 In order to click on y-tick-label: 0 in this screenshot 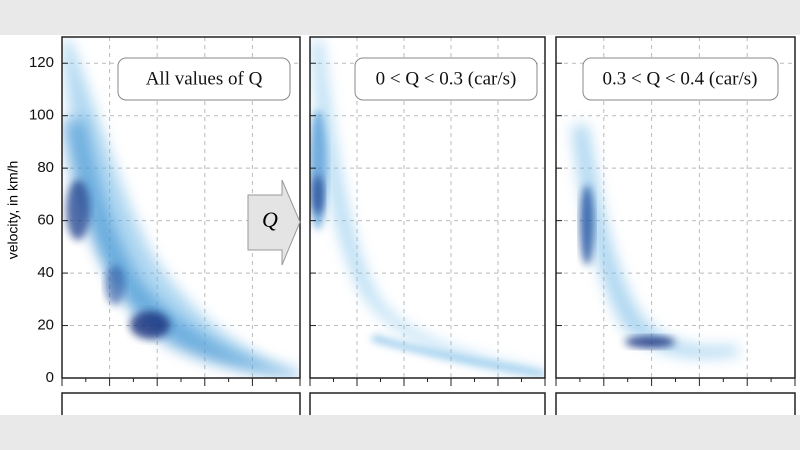, I will do `click(50, 377)`.